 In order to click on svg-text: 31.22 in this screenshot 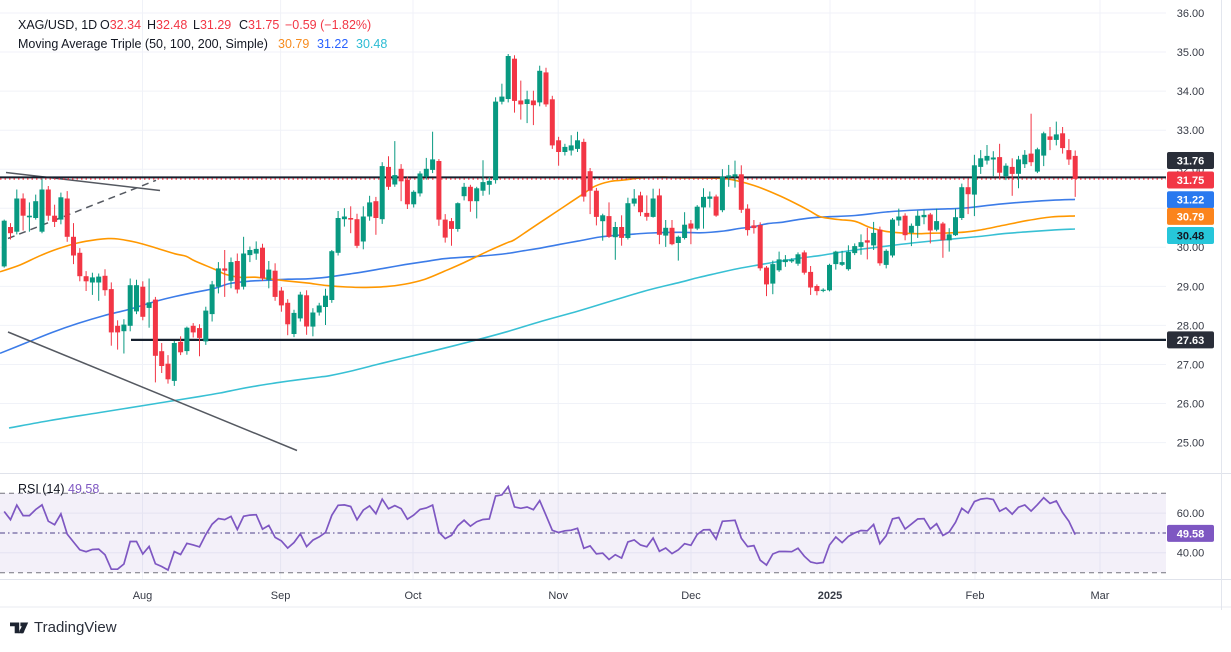, I will do `click(1191, 201)`.